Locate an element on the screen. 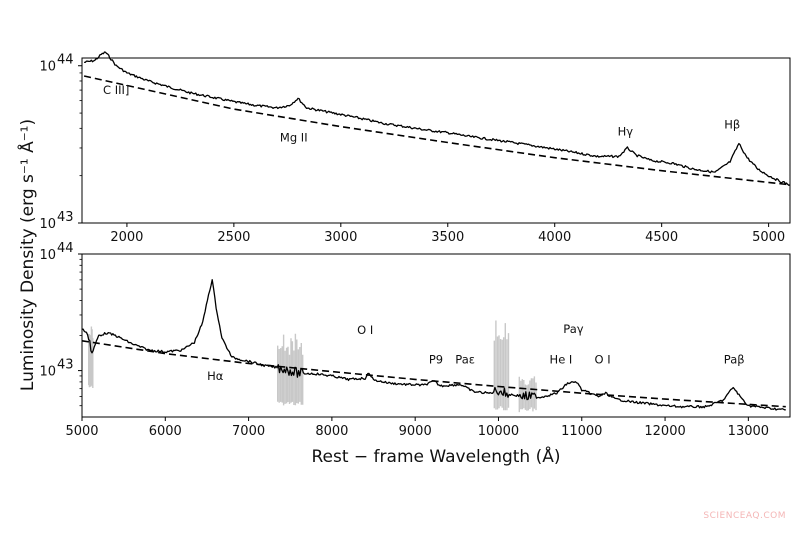 This screenshot has height=537, width=800. x-tick-label: 6000 is located at coordinates (165, 431).